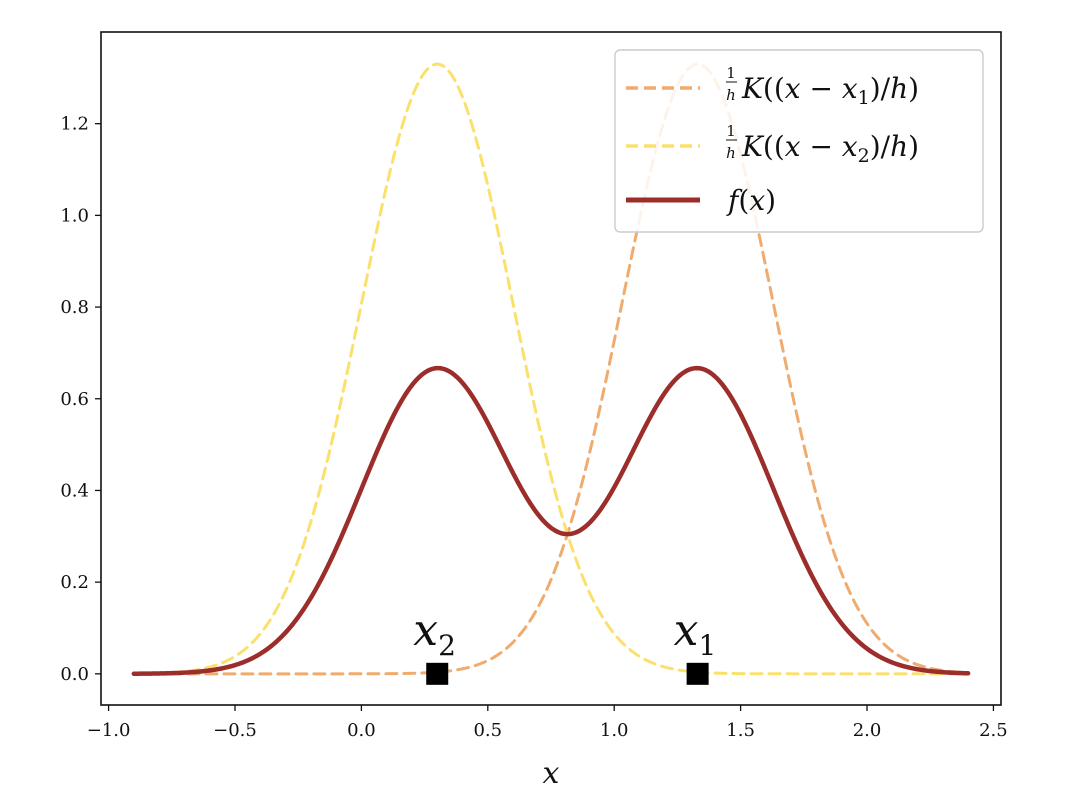 The image size is (1077, 796). Describe the element at coordinates (361, 730) in the screenshot. I see `x-tick-label: 0.0` at that location.